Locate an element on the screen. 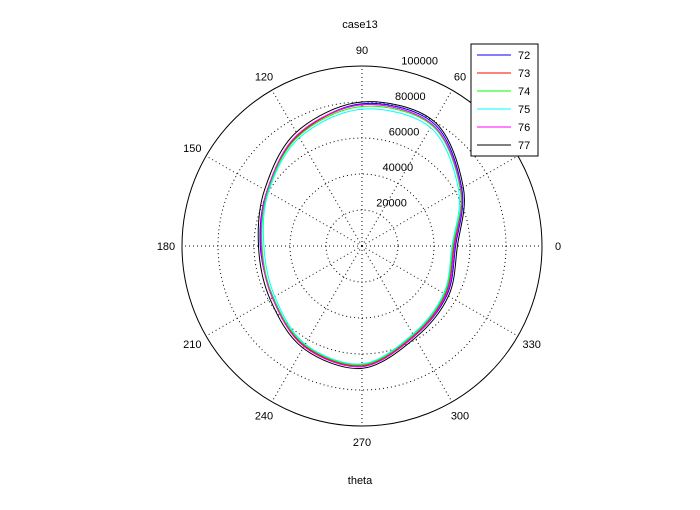  angle-tick-label-240: 240 is located at coordinates (264, 417).